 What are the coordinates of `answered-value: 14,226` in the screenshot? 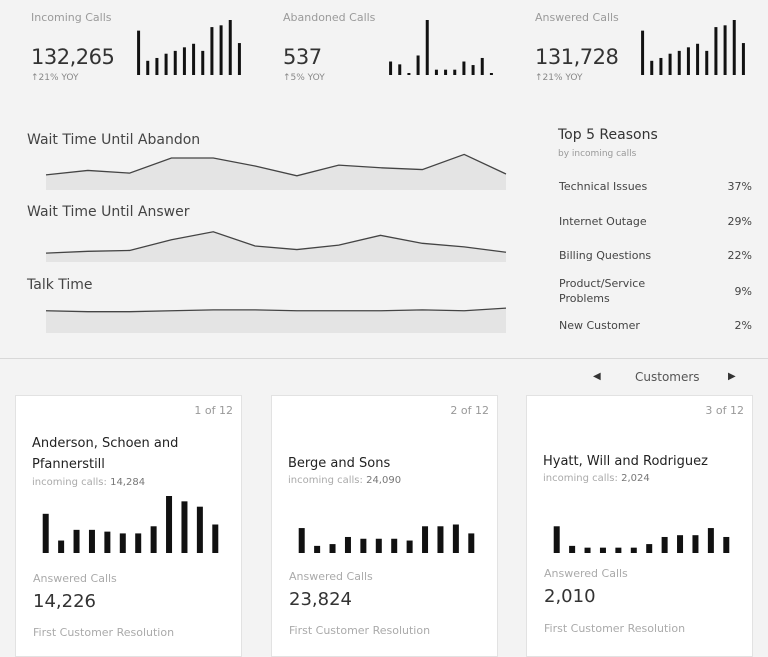 It's located at (64, 601).